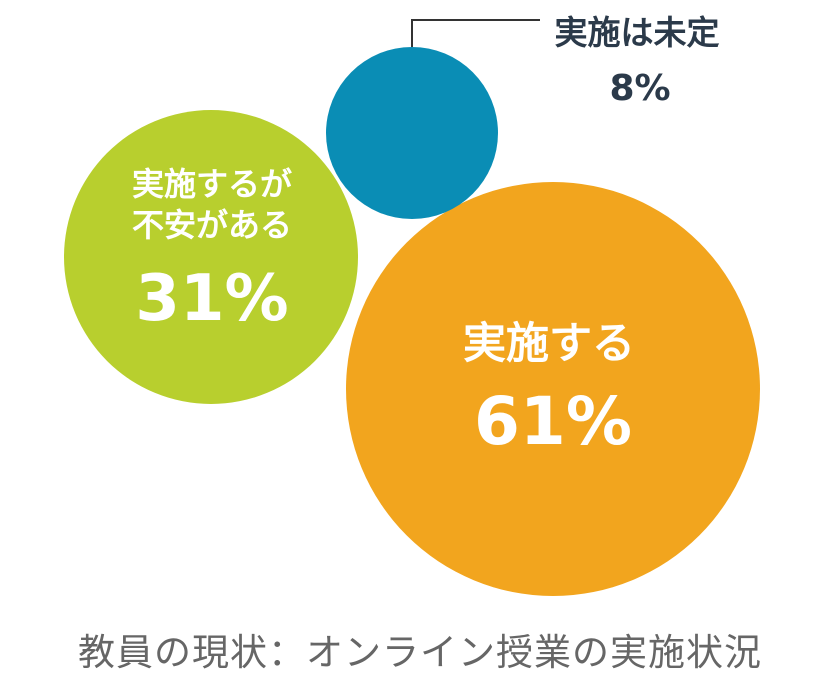 This screenshot has width=840, height=695. Describe the element at coordinates (420, 652) in the screenshot. I see `chart-title: 教員の現状：オンライン授業の実施状況` at that location.